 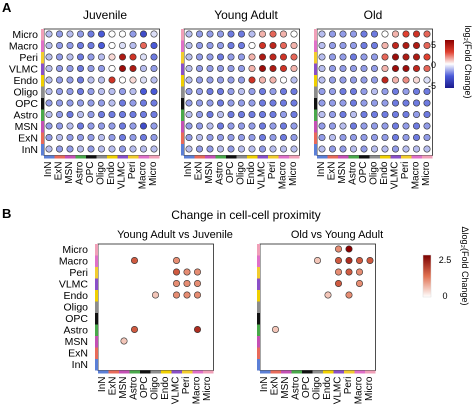 I want to click on row-tick-label: ExN, so click(x=78, y=354).